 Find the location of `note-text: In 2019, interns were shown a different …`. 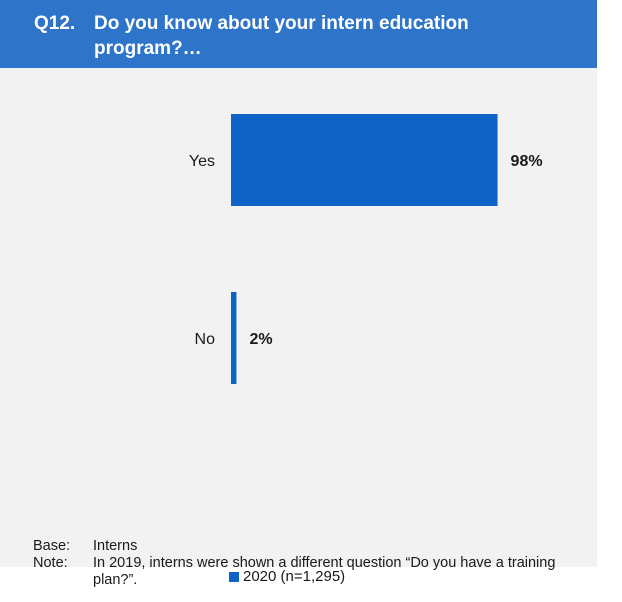

note-text: In 2019, interns were shown a different … is located at coordinates (324, 571).